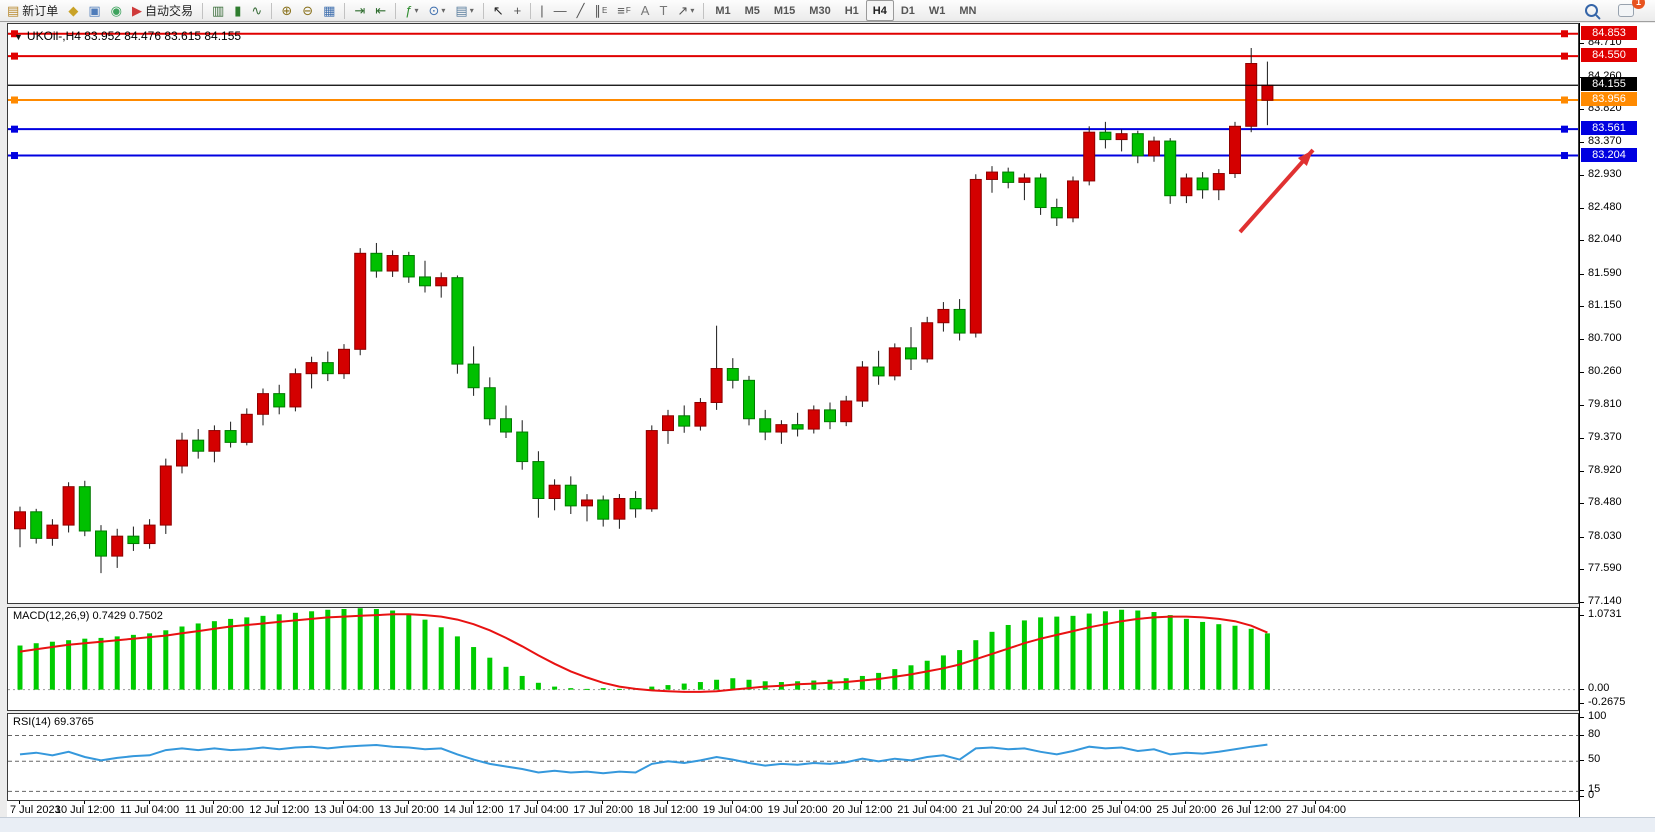 The height and width of the screenshot is (832, 1655). Describe the element at coordinates (218, 10) in the screenshot. I see `bar-chart-icon: ▥` at that location.